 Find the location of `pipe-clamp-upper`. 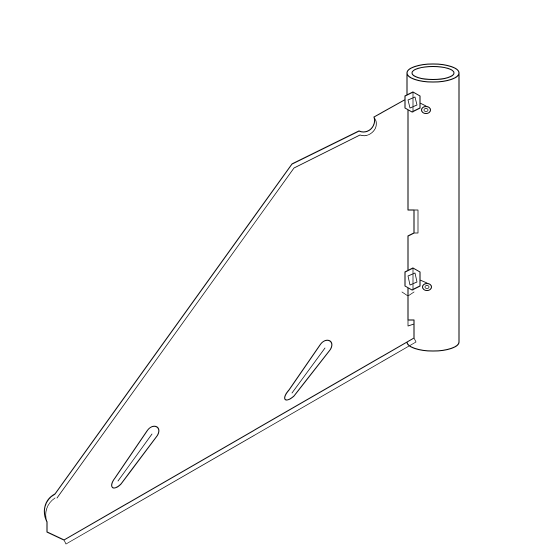

pipe-clamp-upper is located at coordinates (417, 102).